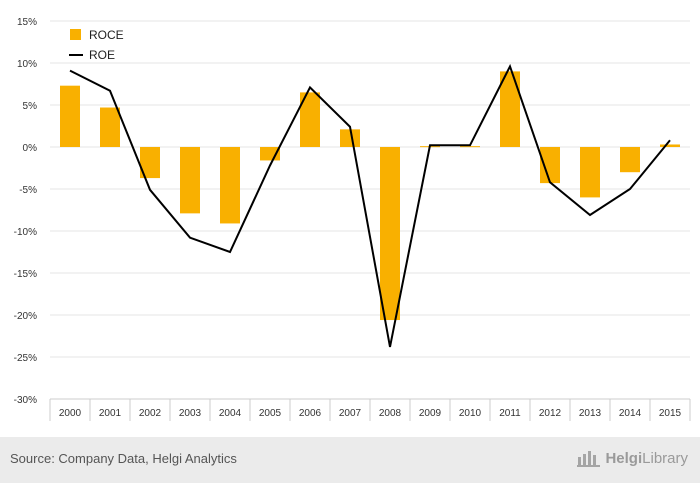  Describe the element at coordinates (27, 22) in the screenshot. I see `y-tick-label: 15%` at that location.